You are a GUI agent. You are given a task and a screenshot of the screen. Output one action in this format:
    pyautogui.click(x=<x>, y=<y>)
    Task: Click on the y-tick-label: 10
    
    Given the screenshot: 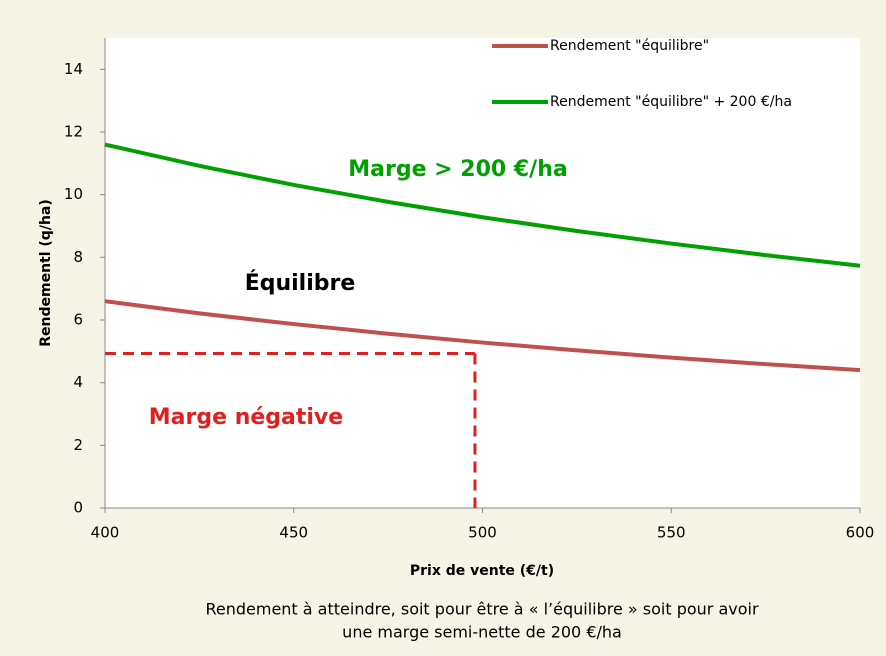 What is the action you would take?
    pyautogui.click(x=73, y=194)
    